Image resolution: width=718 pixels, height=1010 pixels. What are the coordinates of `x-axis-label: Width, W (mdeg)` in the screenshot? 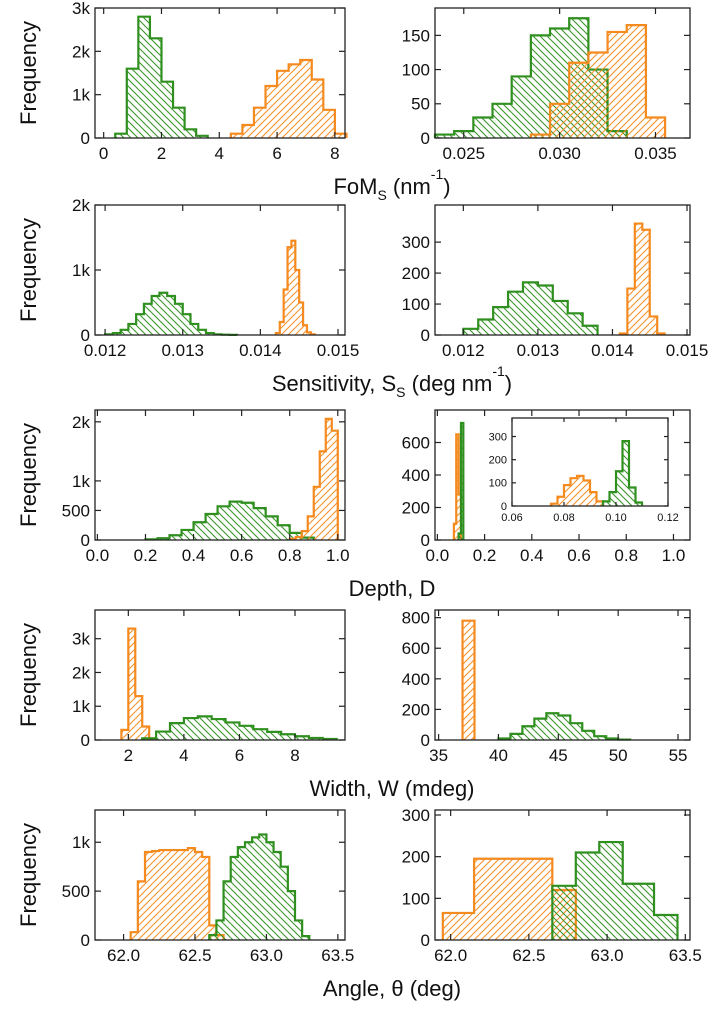 It's located at (391, 788).